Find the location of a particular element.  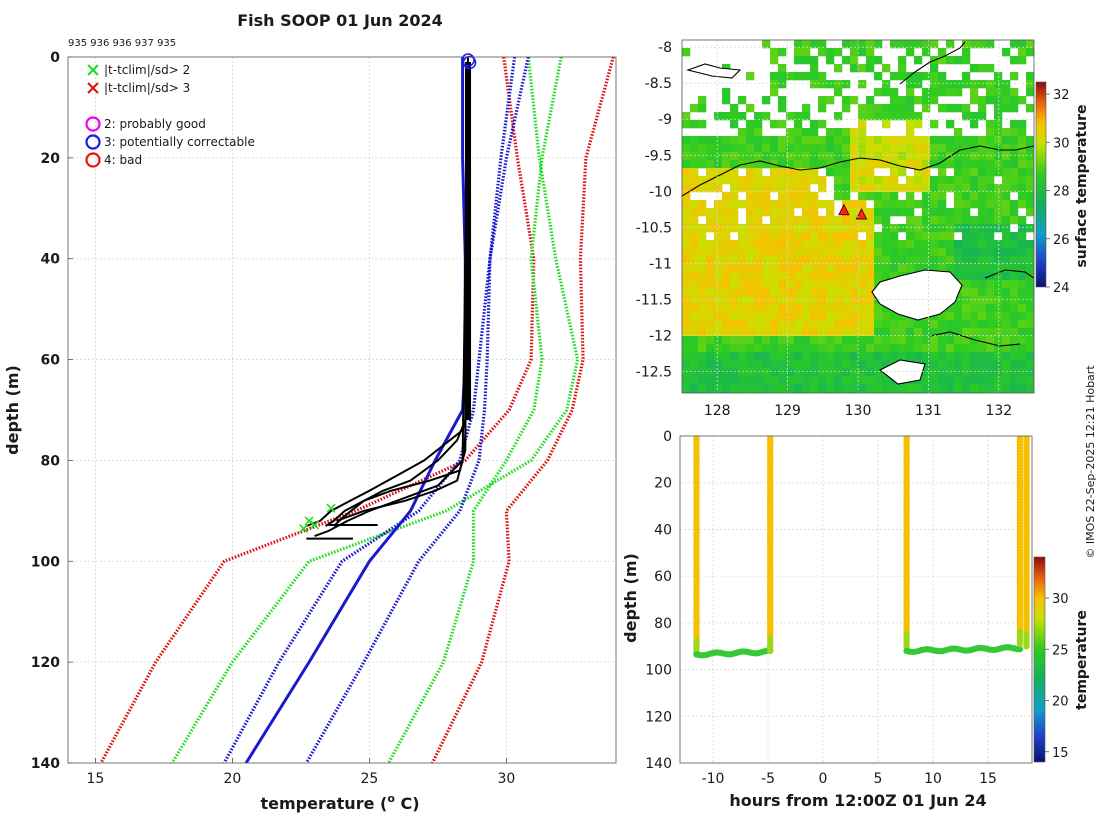

profile-xtick-label: 20 is located at coordinates (232, 779).